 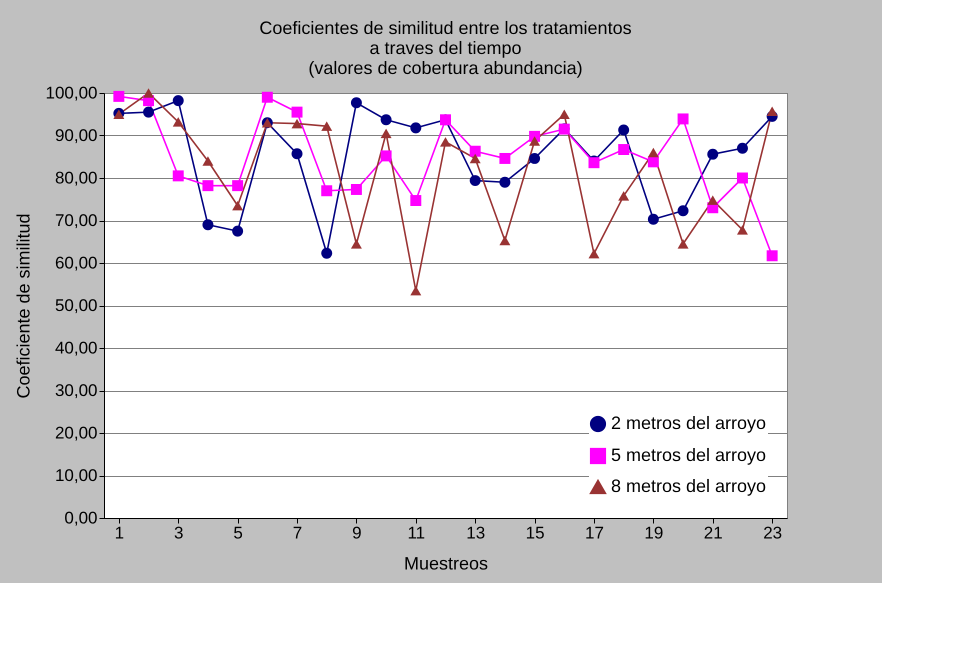 What do you see at coordinates (772, 533) in the screenshot?
I see `x-tick-label: 23` at bounding box center [772, 533].